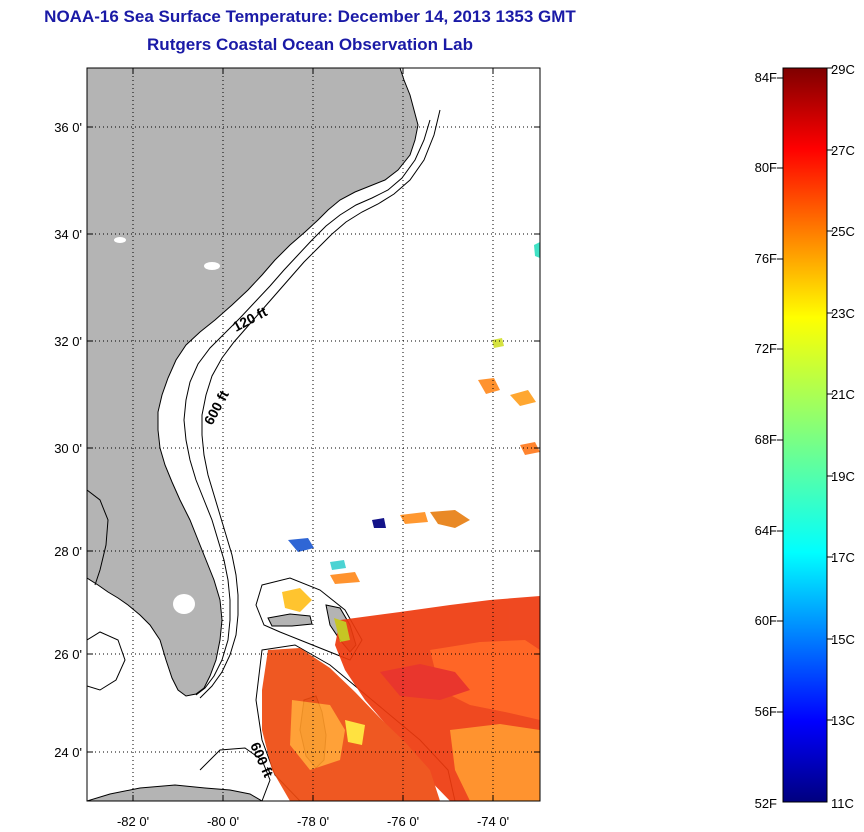 This screenshot has height=832, width=864. I want to click on lat-tick-label: 26 0', so click(68, 654).